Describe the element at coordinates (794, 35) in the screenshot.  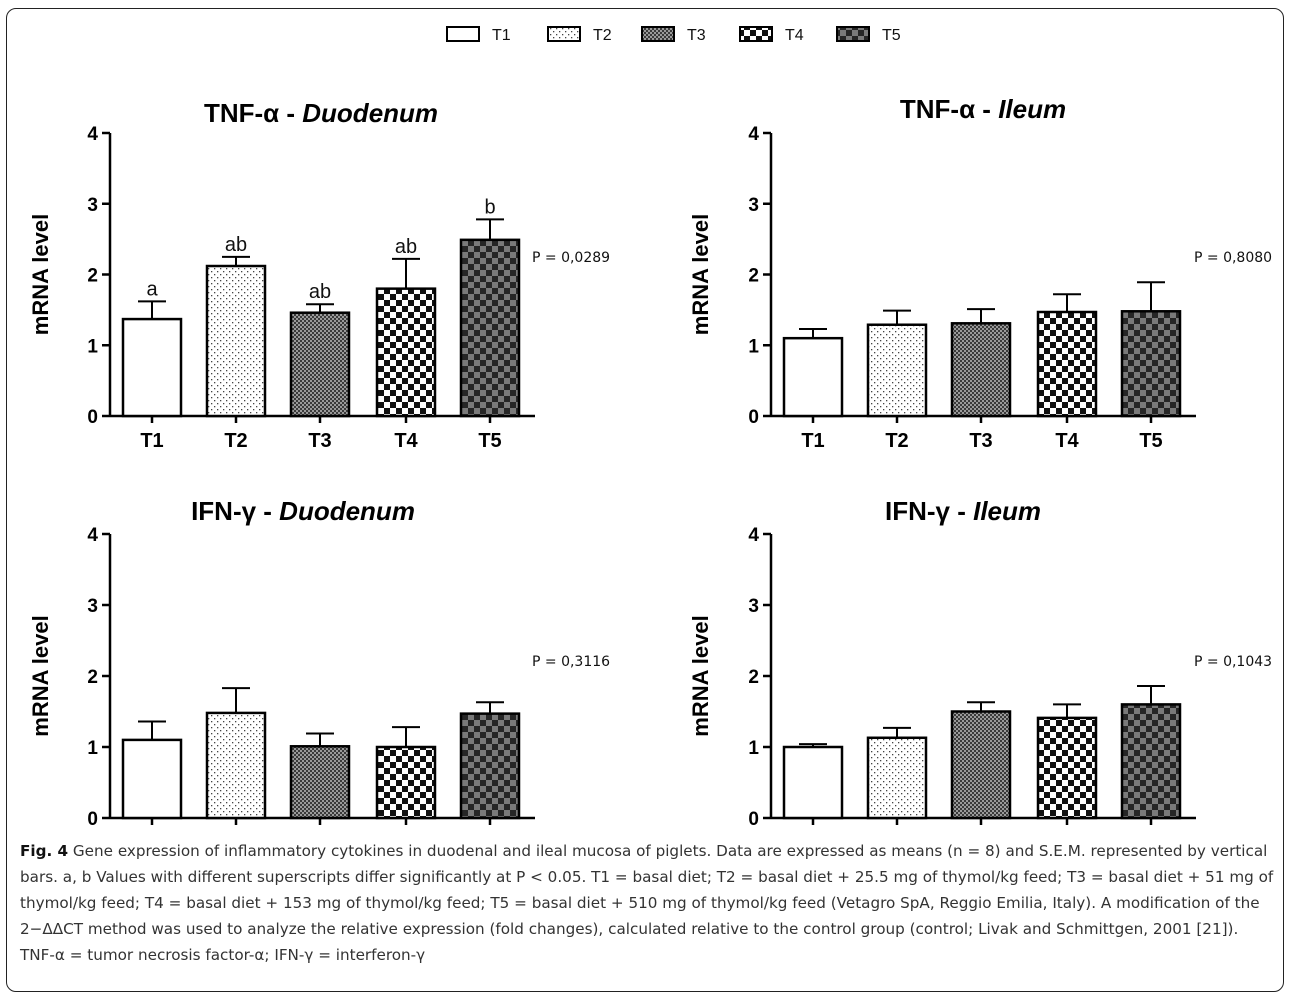
I see `legend-label-t4: T4` at that location.